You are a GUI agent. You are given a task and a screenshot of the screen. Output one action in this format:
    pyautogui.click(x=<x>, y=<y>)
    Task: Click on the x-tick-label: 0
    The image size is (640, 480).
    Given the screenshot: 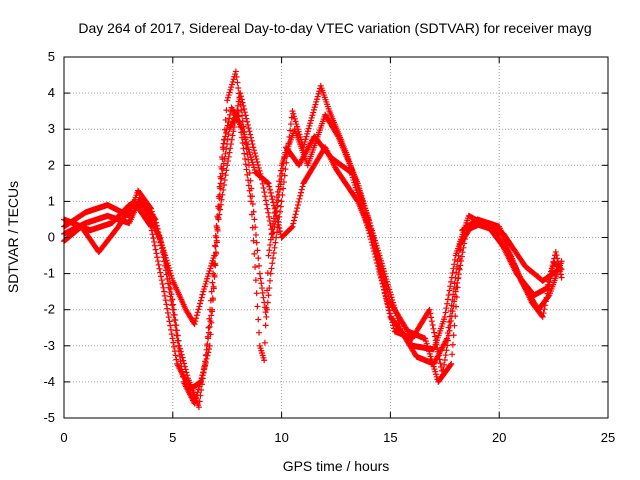 What is the action you would take?
    pyautogui.click(x=63, y=437)
    